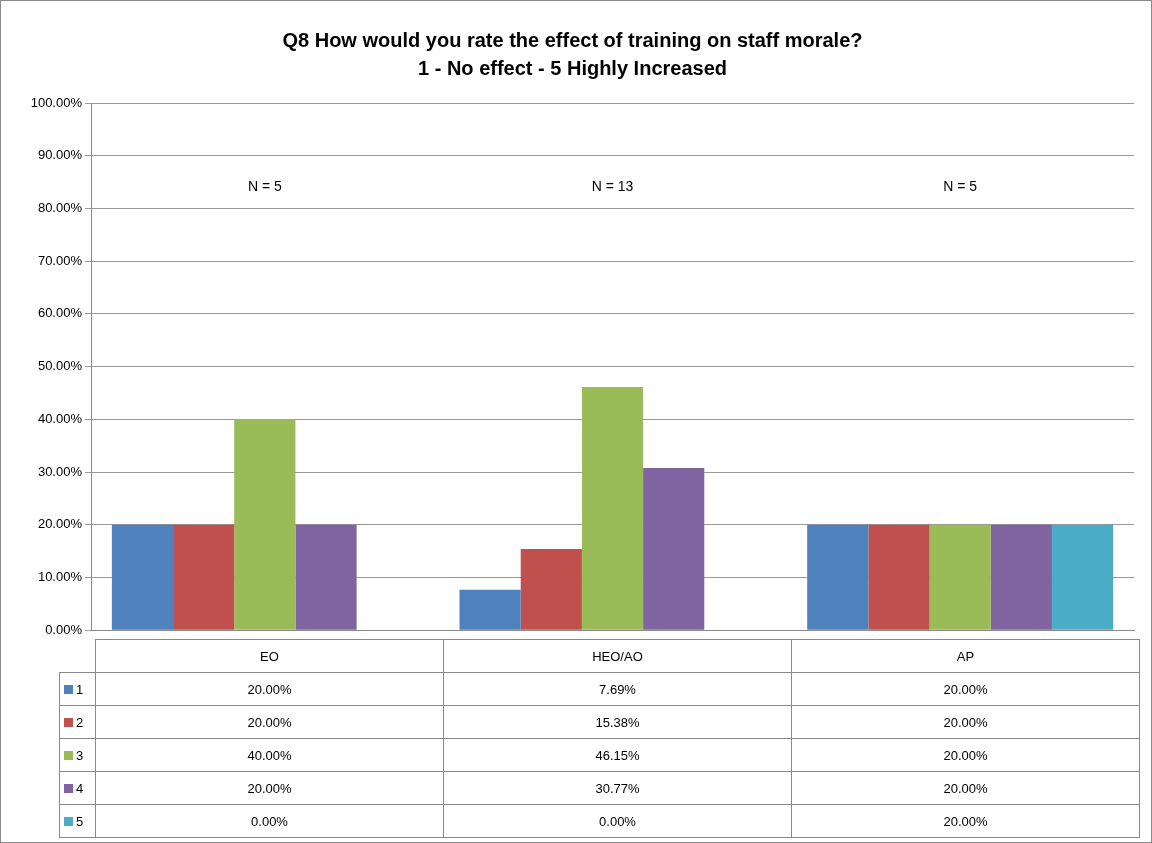  I want to click on y-tick-label: 50.00%, so click(60, 366).